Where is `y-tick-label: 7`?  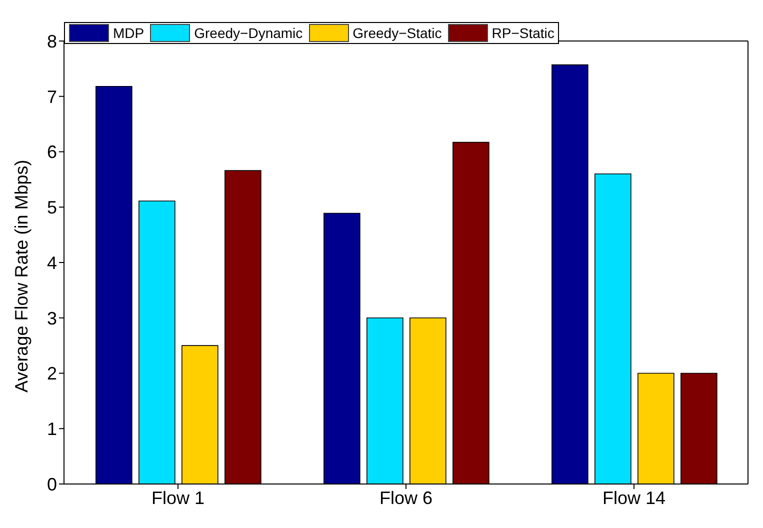 y-tick-label: 7 is located at coordinates (51, 96).